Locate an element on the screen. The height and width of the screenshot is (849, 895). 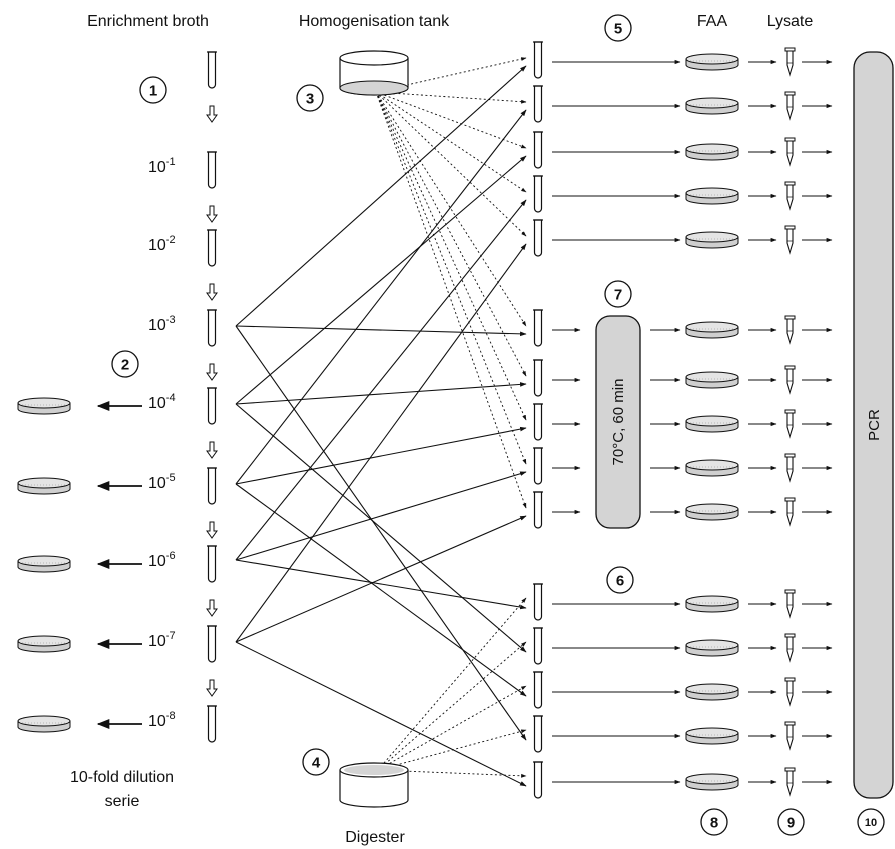
step-marker-8: 8 is located at coordinates (714, 822).